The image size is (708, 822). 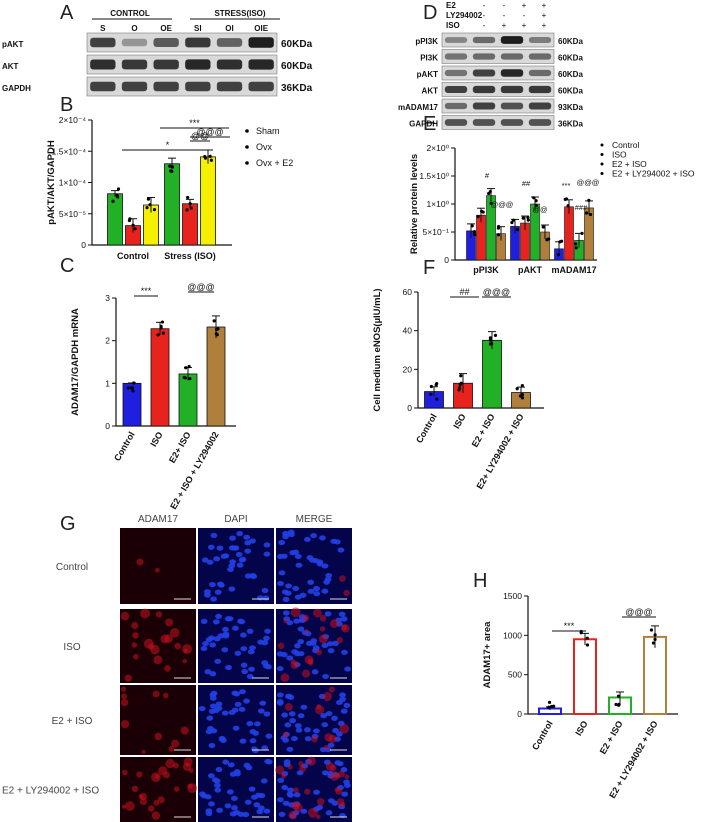 What do you see at coordinates (146, 291) in the screenshot?
I see `chart-c-sig-label: ***` at bounding box center [146, 291].